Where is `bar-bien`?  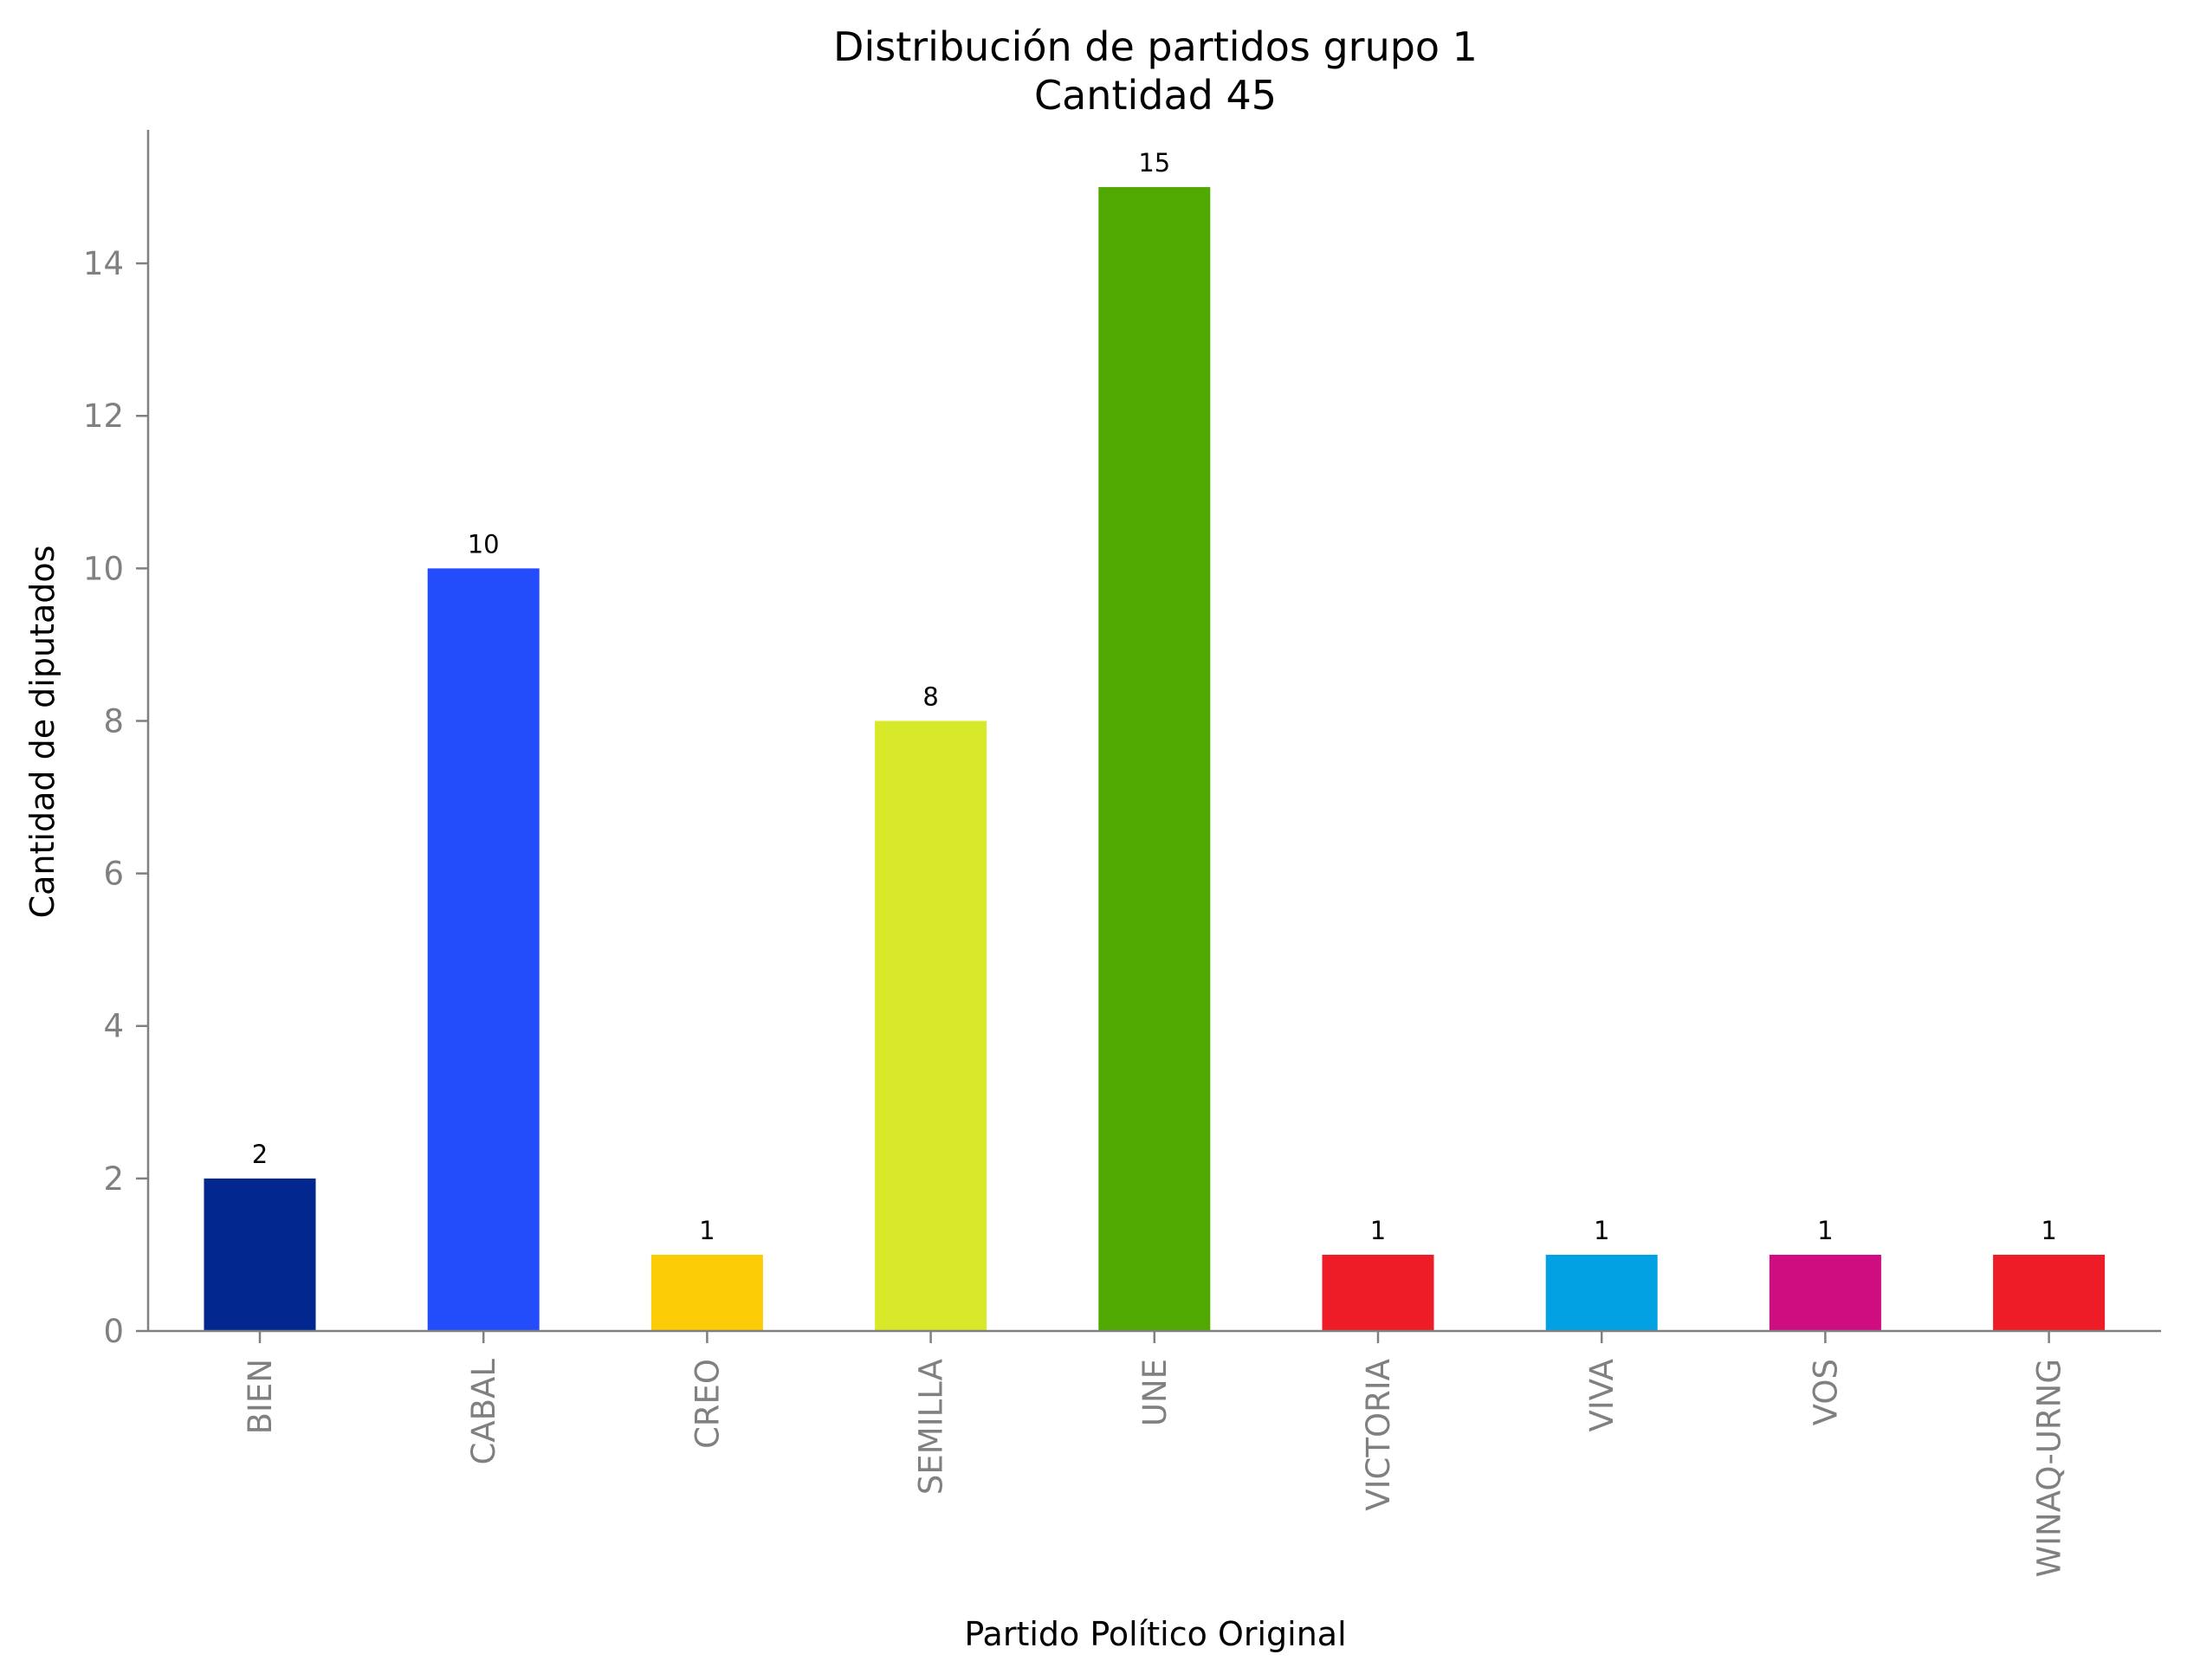
bar-bien is located at coordinates (260, 1254).